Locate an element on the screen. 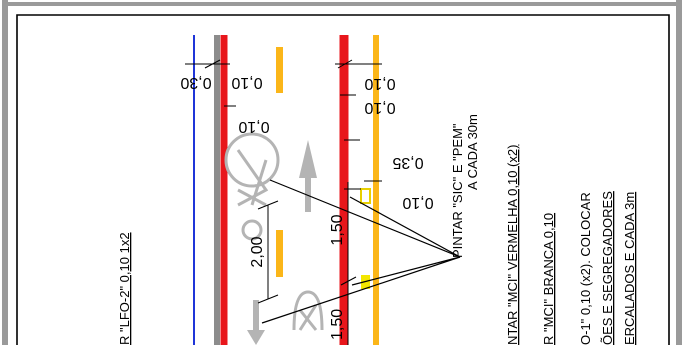  dimension-200: 2,00 is located at coordinates (257, 251).